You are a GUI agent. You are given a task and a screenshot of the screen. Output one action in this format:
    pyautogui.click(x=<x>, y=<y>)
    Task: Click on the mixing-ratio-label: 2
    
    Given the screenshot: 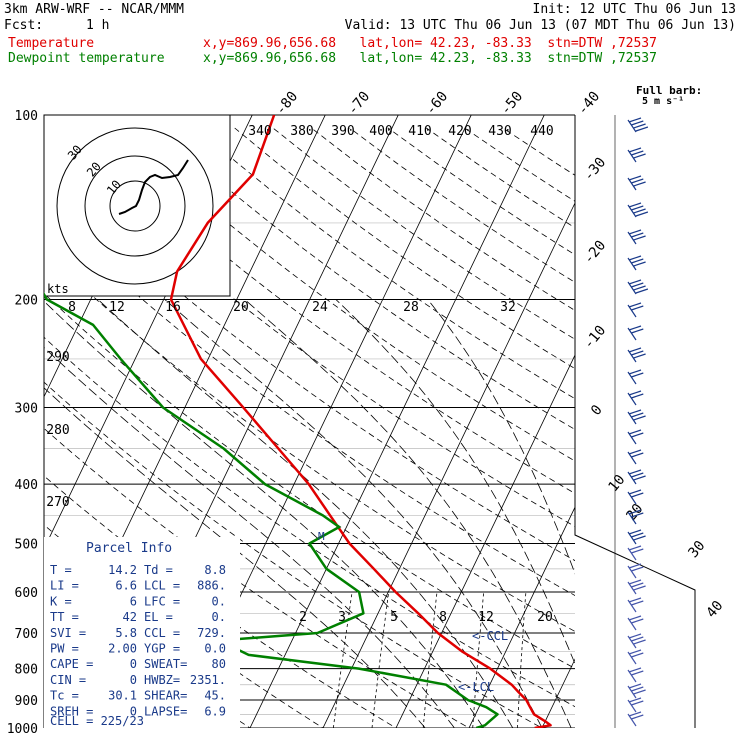 What is the action you would take?
    pyautogui.click(x=303, y=617)
    